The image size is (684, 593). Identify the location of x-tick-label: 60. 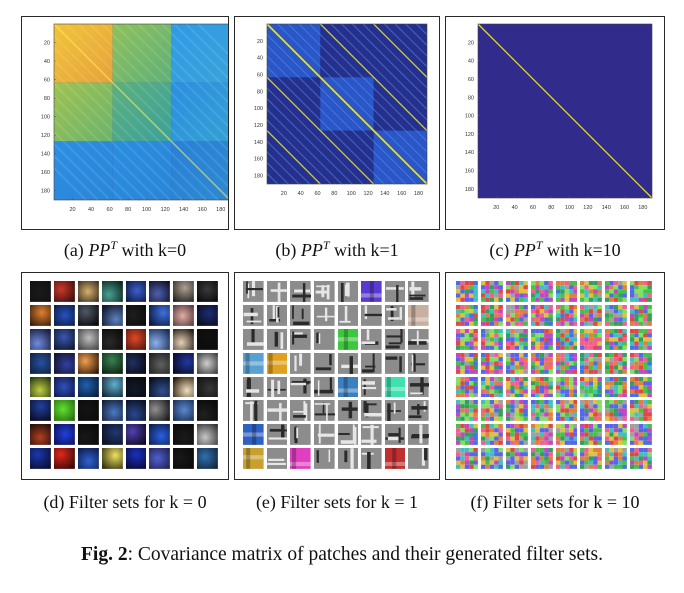
(110, 210).